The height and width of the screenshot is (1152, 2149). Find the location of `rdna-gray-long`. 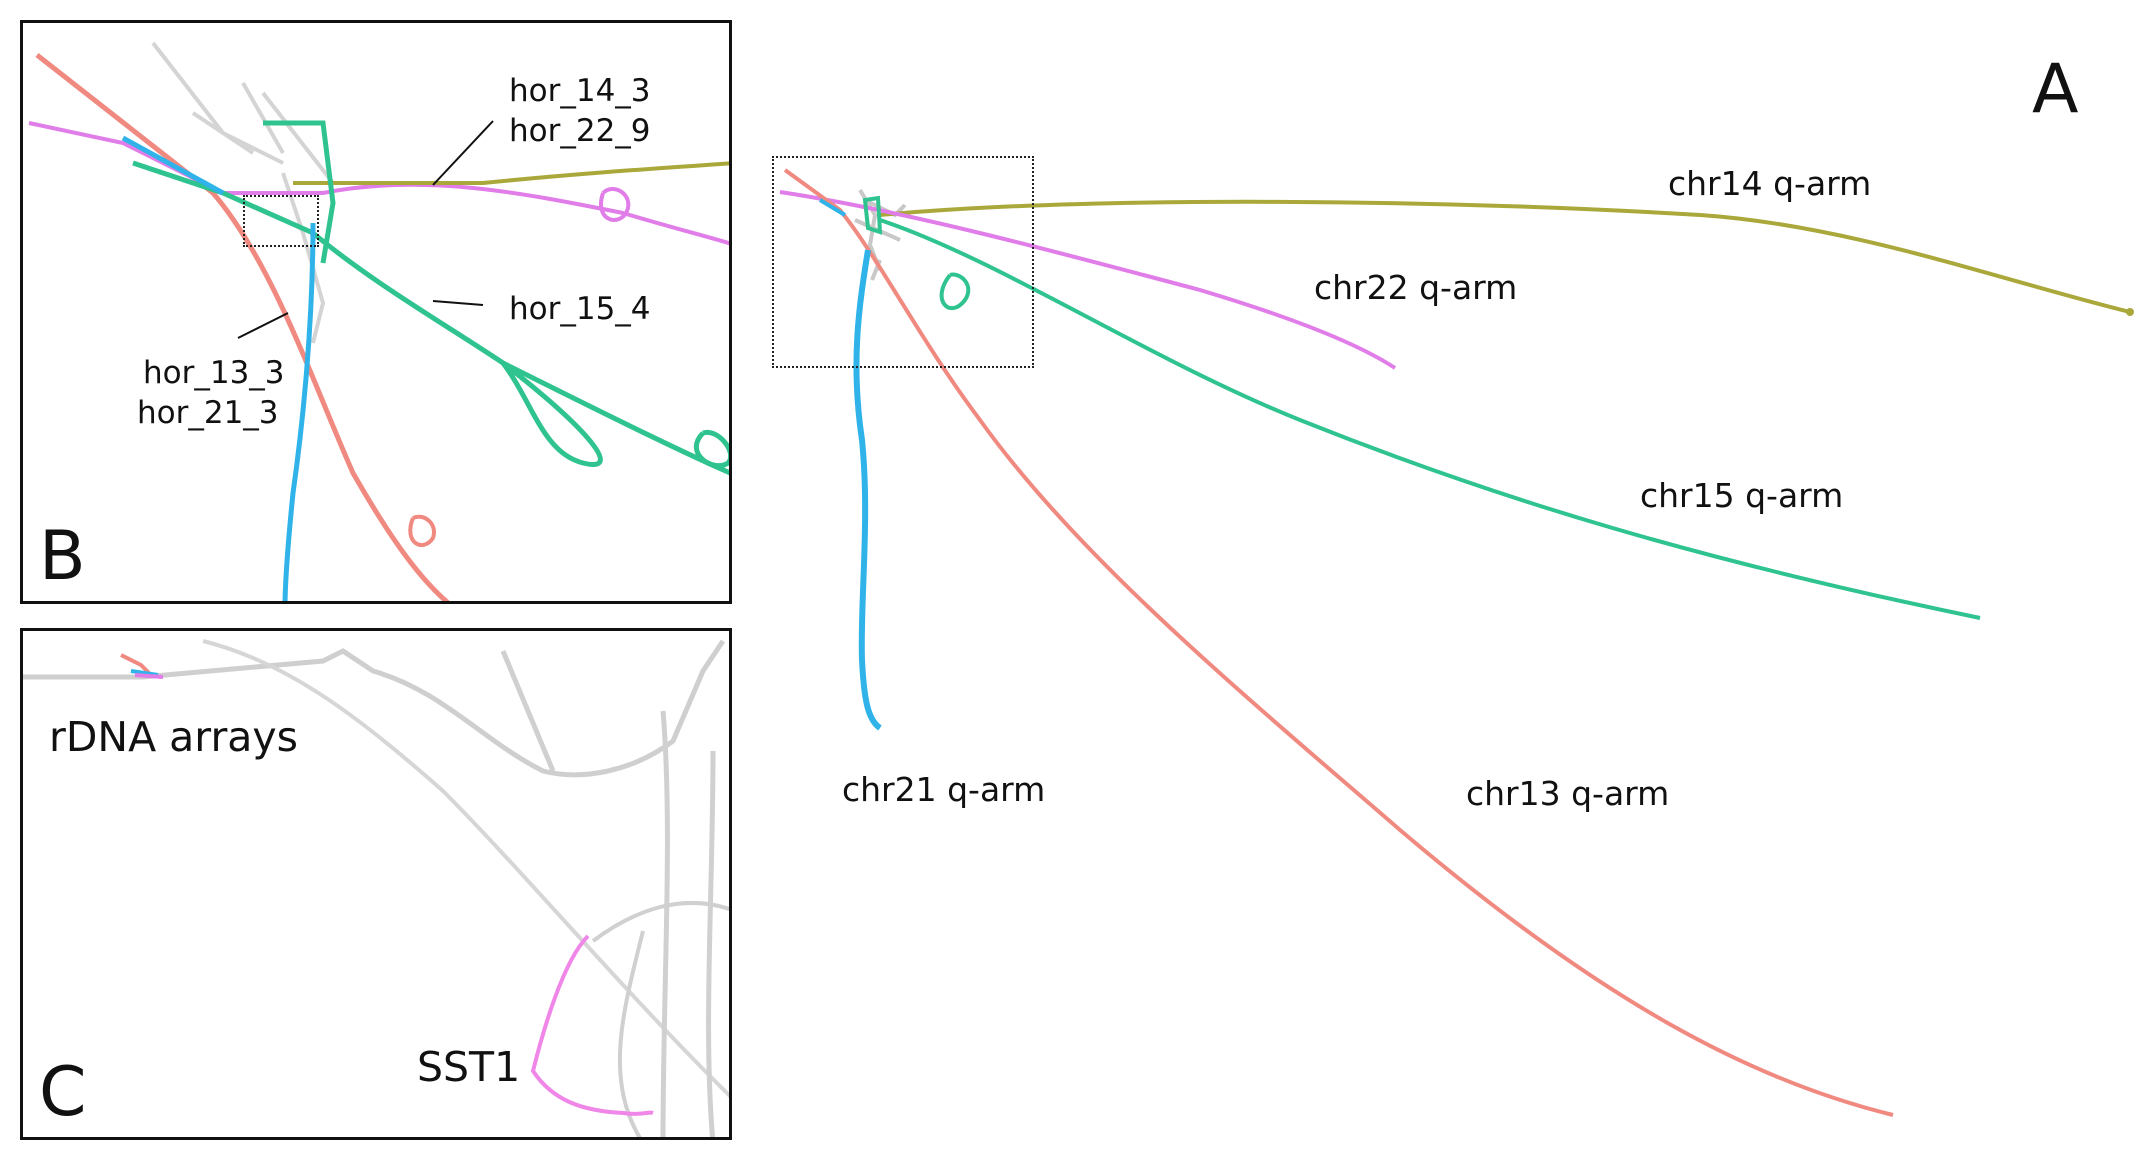

rdna-gray-long is located at coordinates (467, 871).